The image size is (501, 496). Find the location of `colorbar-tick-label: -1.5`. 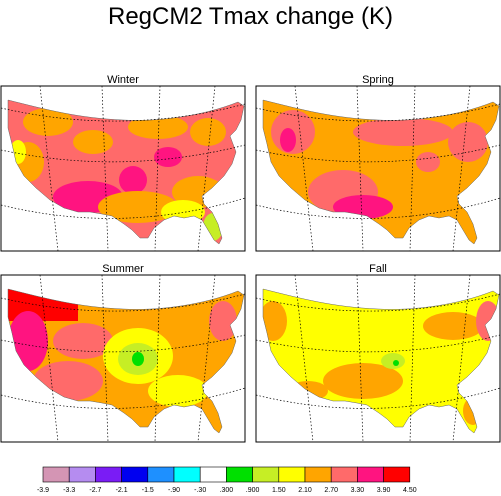

colorbar-tick-label: -1.5 is located at coordinates (148, 490).